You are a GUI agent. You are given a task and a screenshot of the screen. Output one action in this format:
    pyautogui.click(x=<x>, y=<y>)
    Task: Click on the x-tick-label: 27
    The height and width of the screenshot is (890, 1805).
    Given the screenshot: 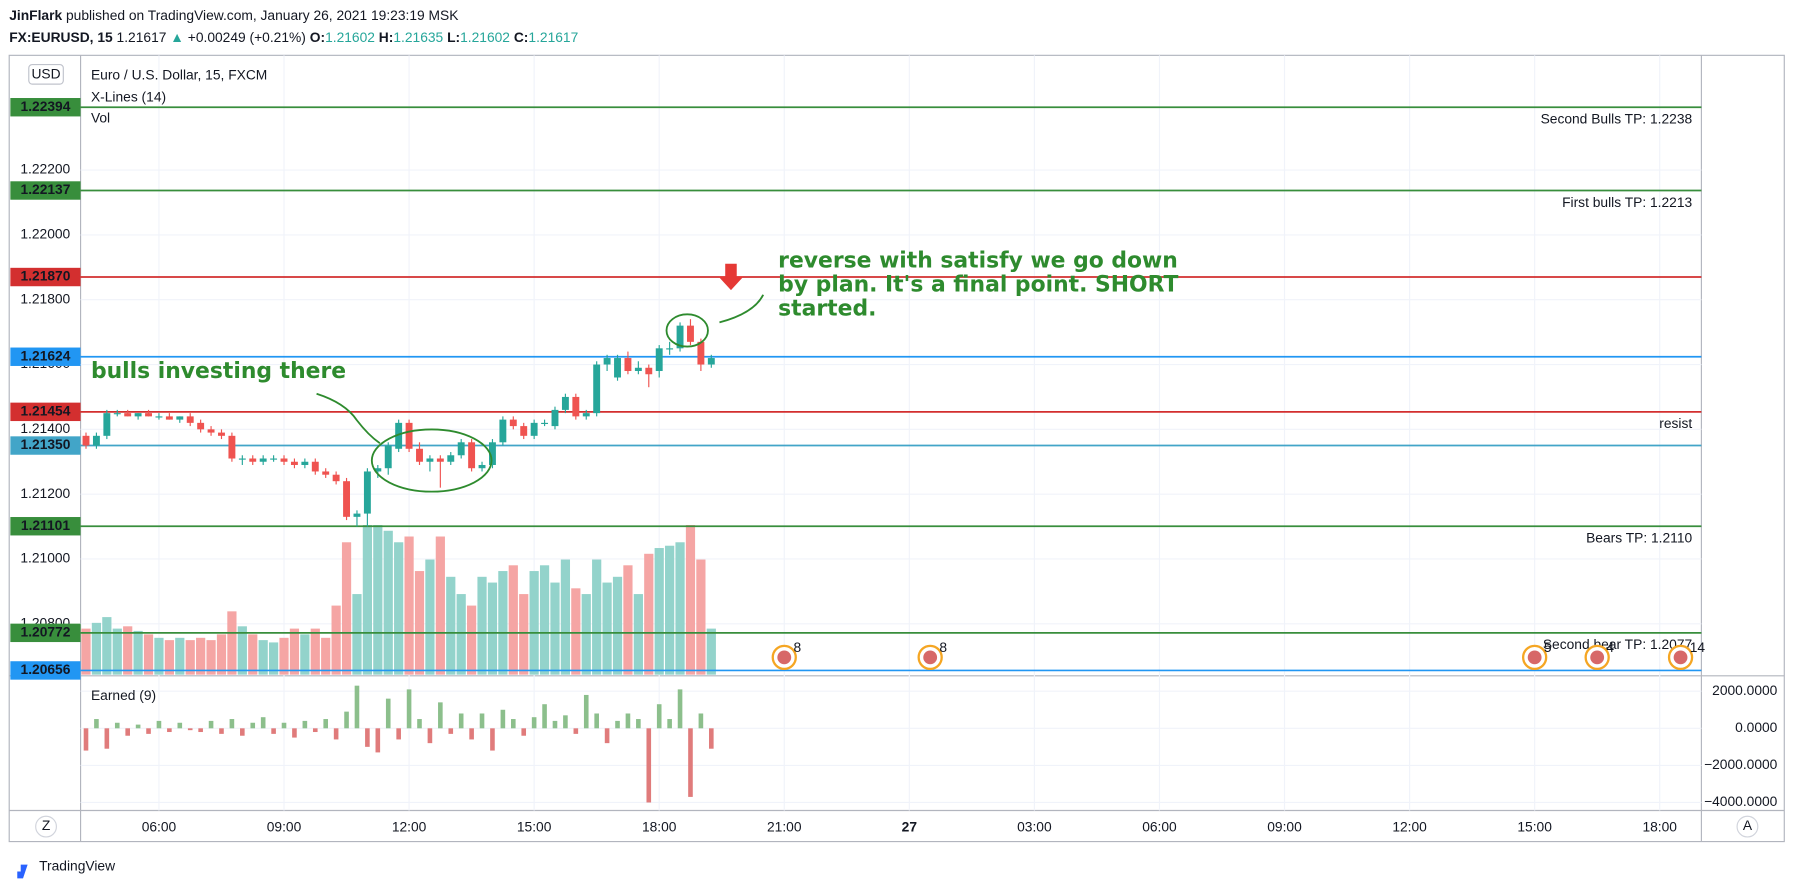 What is the action you would take?
    pyautogui.click(x=910, y=826)
    